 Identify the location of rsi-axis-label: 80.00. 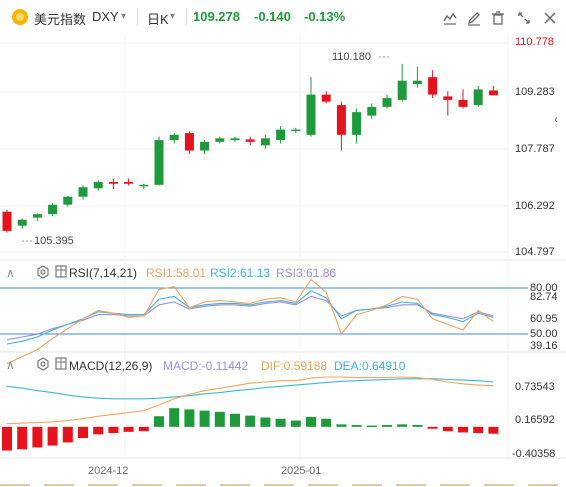
(544, 288).